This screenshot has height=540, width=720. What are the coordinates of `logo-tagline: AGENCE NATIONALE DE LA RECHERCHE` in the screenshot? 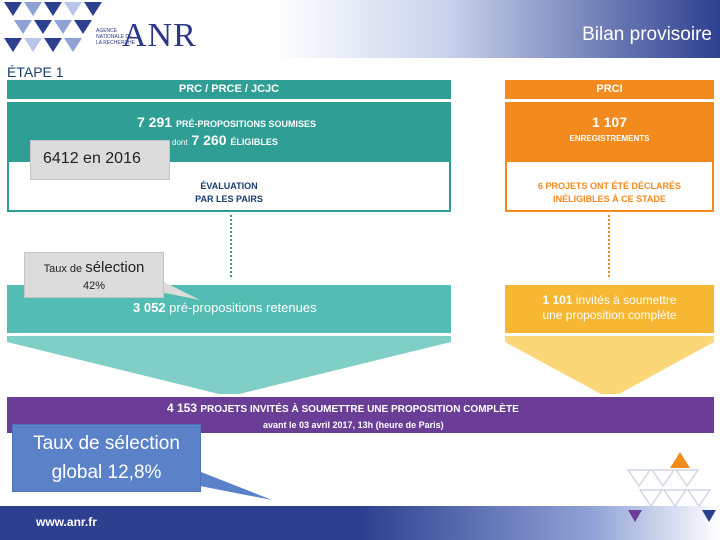 It's located at (115, 37).